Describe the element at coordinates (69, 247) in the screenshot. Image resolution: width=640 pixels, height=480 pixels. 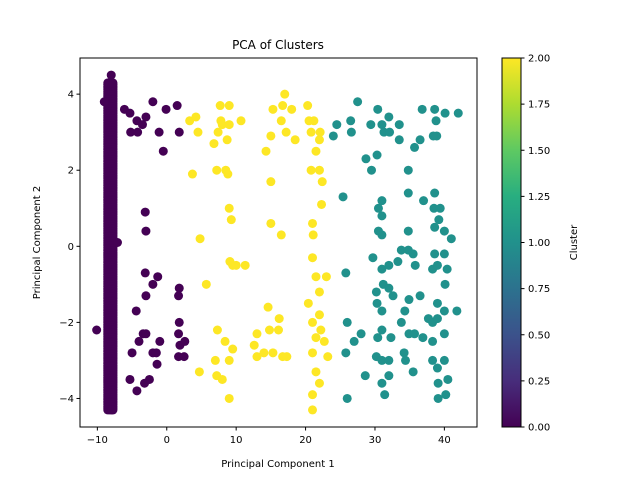
I see `y-axis-ticks: −4 −2 0 2 4` at that location.